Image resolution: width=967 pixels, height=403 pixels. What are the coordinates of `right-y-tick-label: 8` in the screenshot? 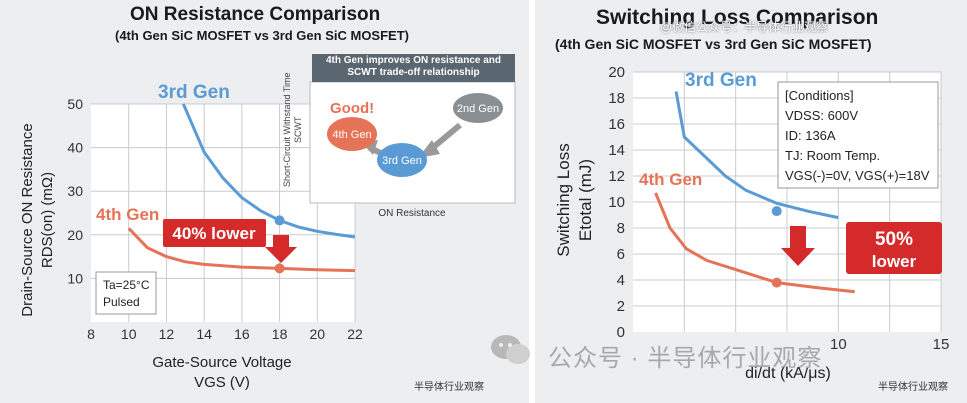 It's located at (621, 228).